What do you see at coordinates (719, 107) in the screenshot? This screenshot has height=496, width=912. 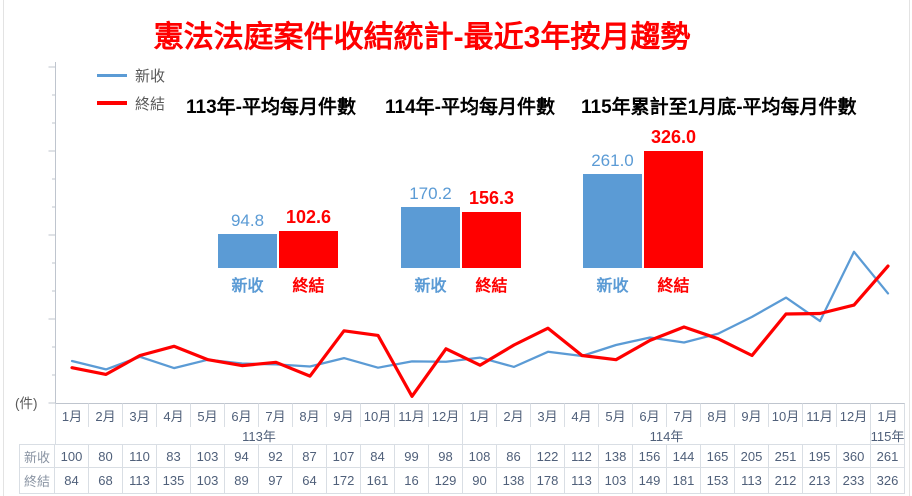 I see `inset-header-115: 115年累計至1月底-平均每月件數` at bounding box center [719, 107].